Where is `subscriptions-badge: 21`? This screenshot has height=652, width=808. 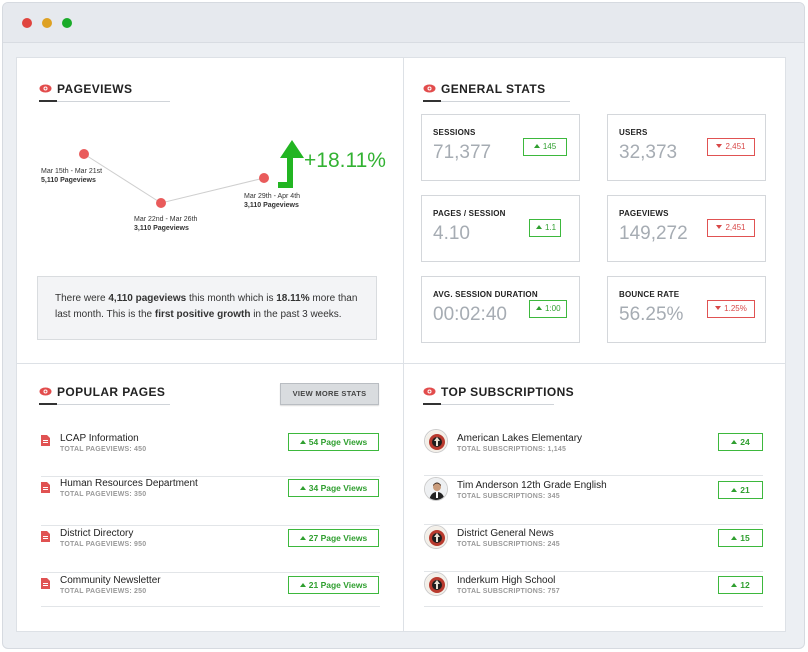
subscriptions-badge: 21 is located at coordinates (740, 490).